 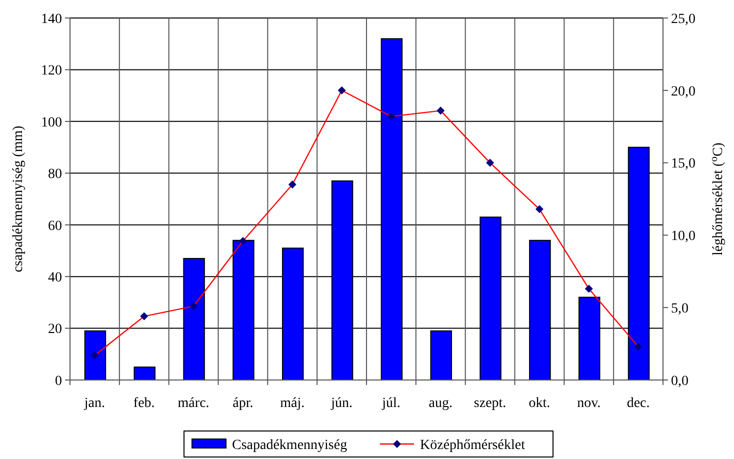 I want to click on x-tick-label: márc., so click(x=194, y=403).